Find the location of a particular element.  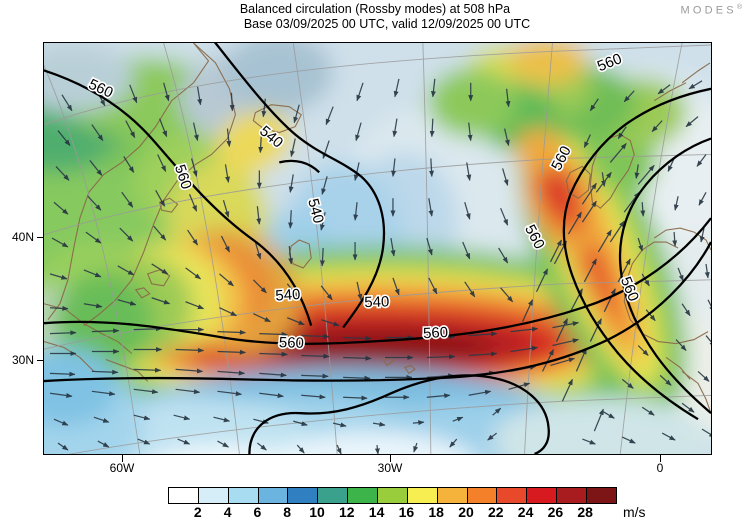

colorbar-tick-8: 8 is located at coordinates (287, 512).